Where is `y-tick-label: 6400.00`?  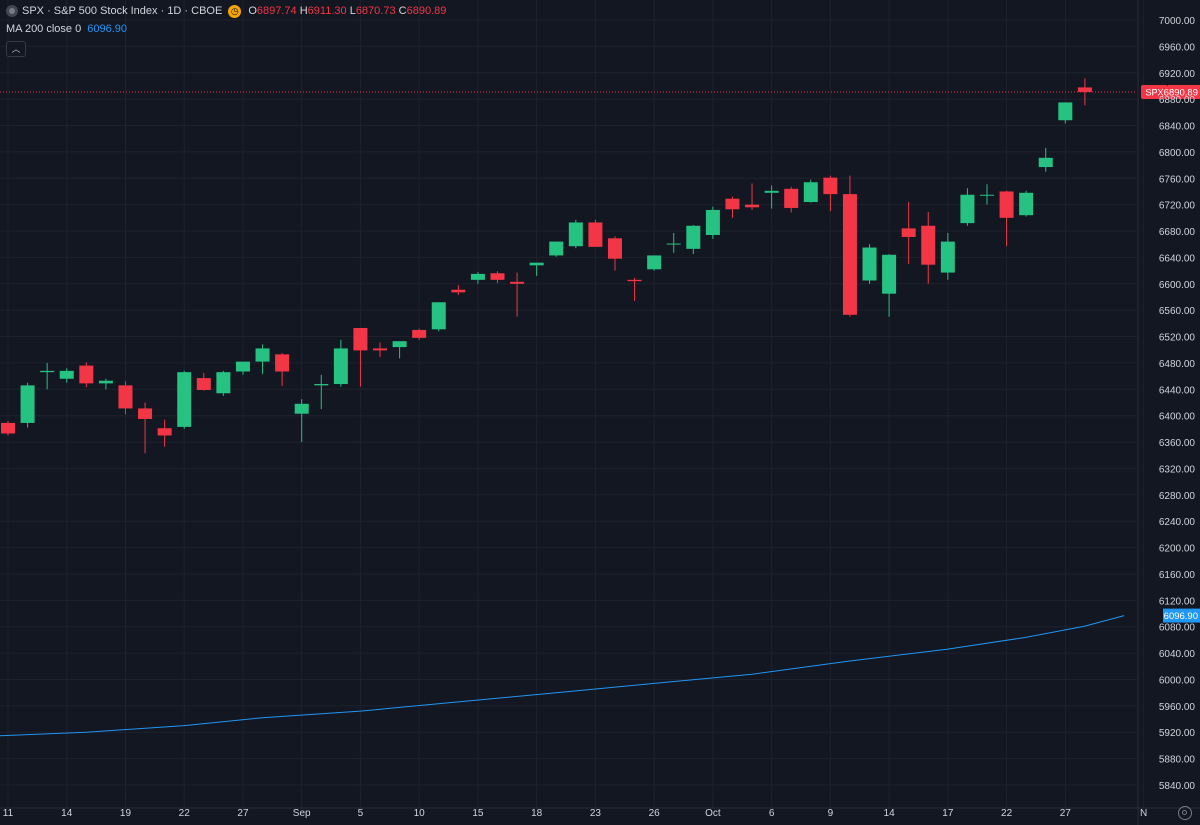 y-tick-label: 6400.00 is located at coordinates (1177, 417).